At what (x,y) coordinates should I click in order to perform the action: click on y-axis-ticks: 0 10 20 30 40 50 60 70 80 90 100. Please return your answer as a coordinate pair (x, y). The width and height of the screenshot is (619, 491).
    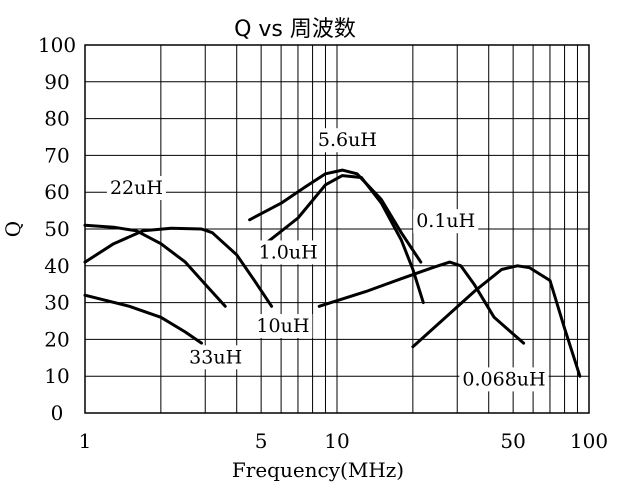
    Looking at the image, I should click on (57, 229).